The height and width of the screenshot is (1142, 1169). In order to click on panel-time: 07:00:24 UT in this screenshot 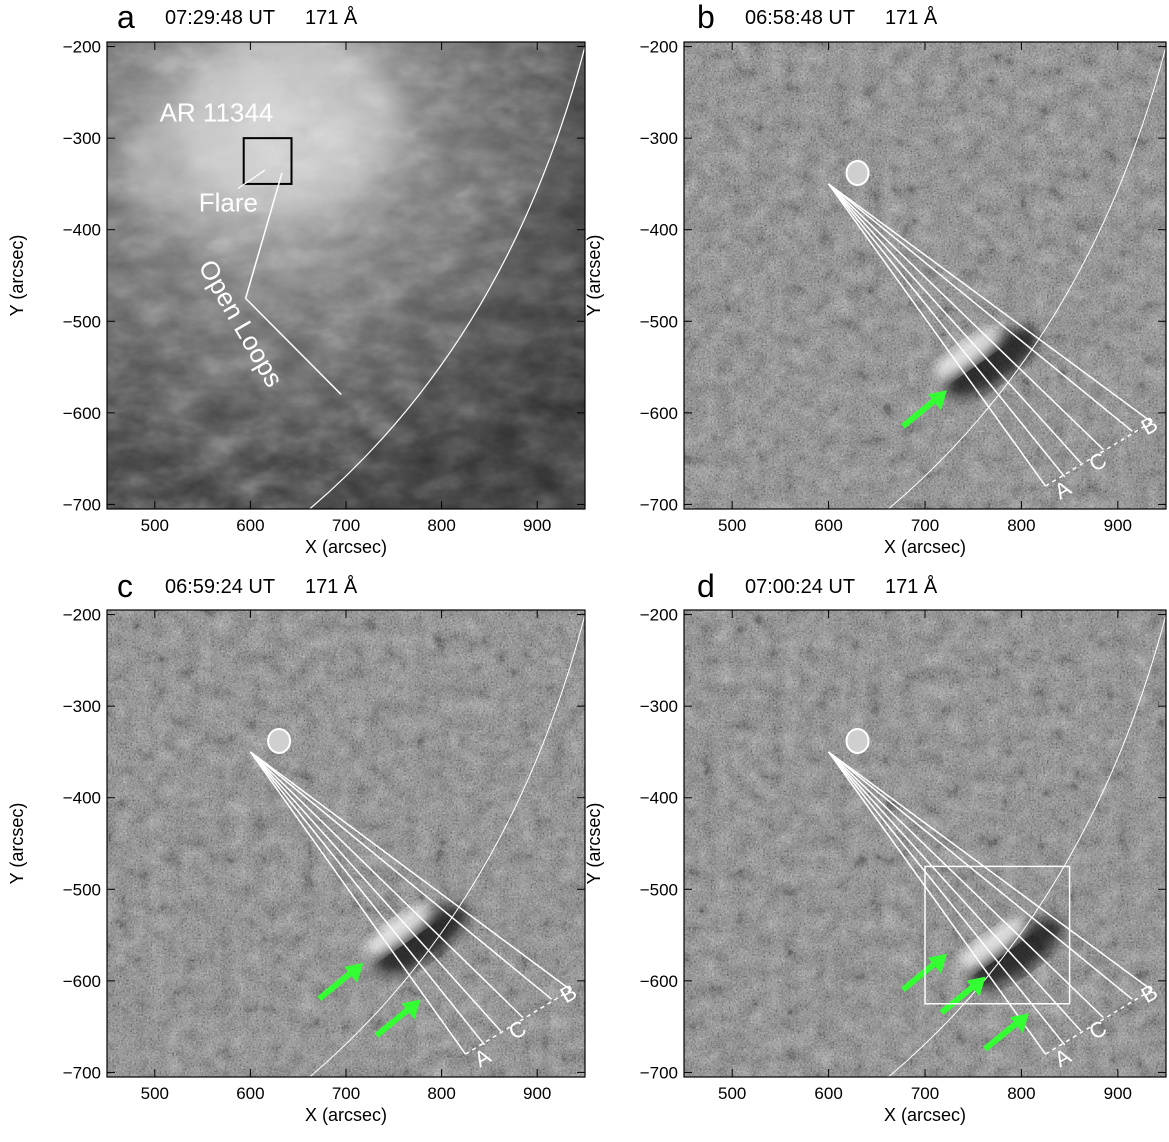, I will do `click(800, 587)`.